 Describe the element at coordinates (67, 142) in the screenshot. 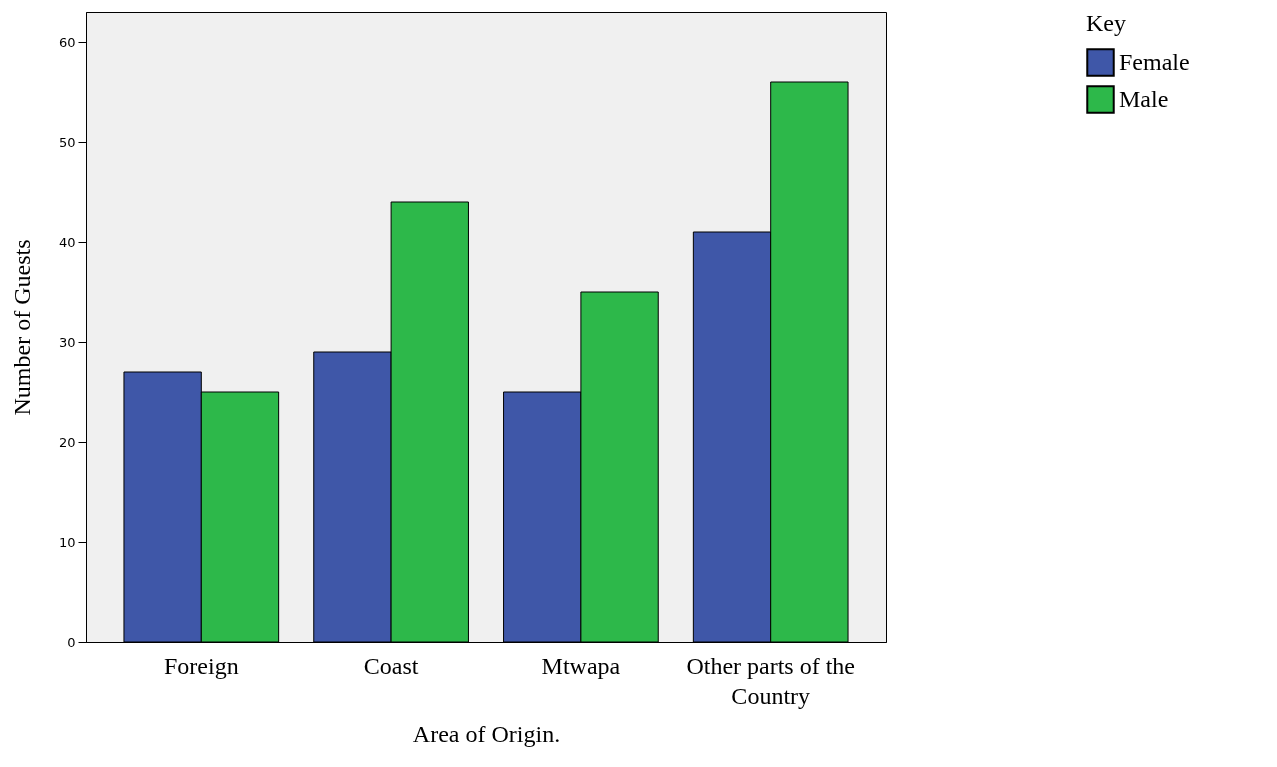

I see `y-tick-label: 50` at that location.